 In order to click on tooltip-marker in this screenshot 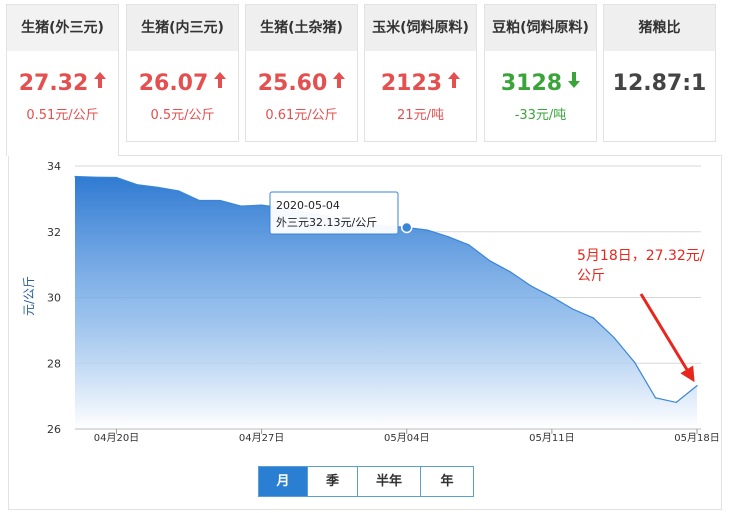, I will do `click(406, 227)`.